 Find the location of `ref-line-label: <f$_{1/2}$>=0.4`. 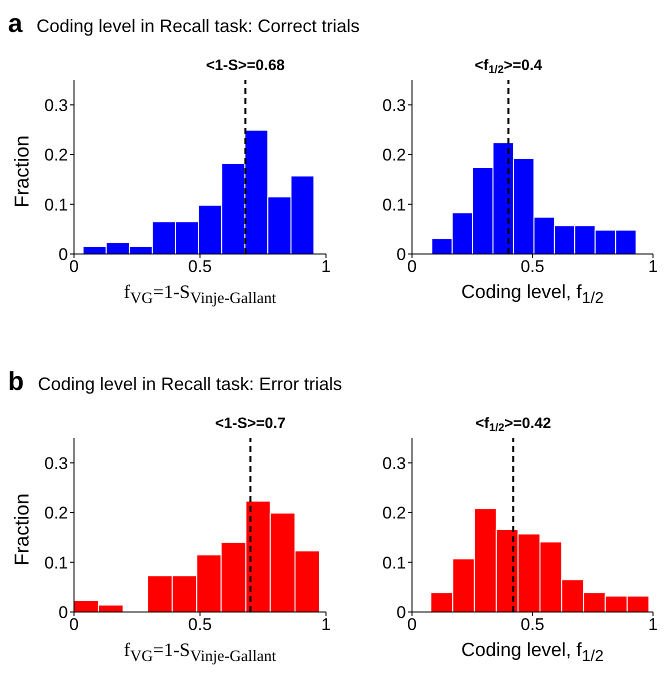

ref-line-label: <f$_{1/2}$>=0.4 is located at coordinates (508, 66).